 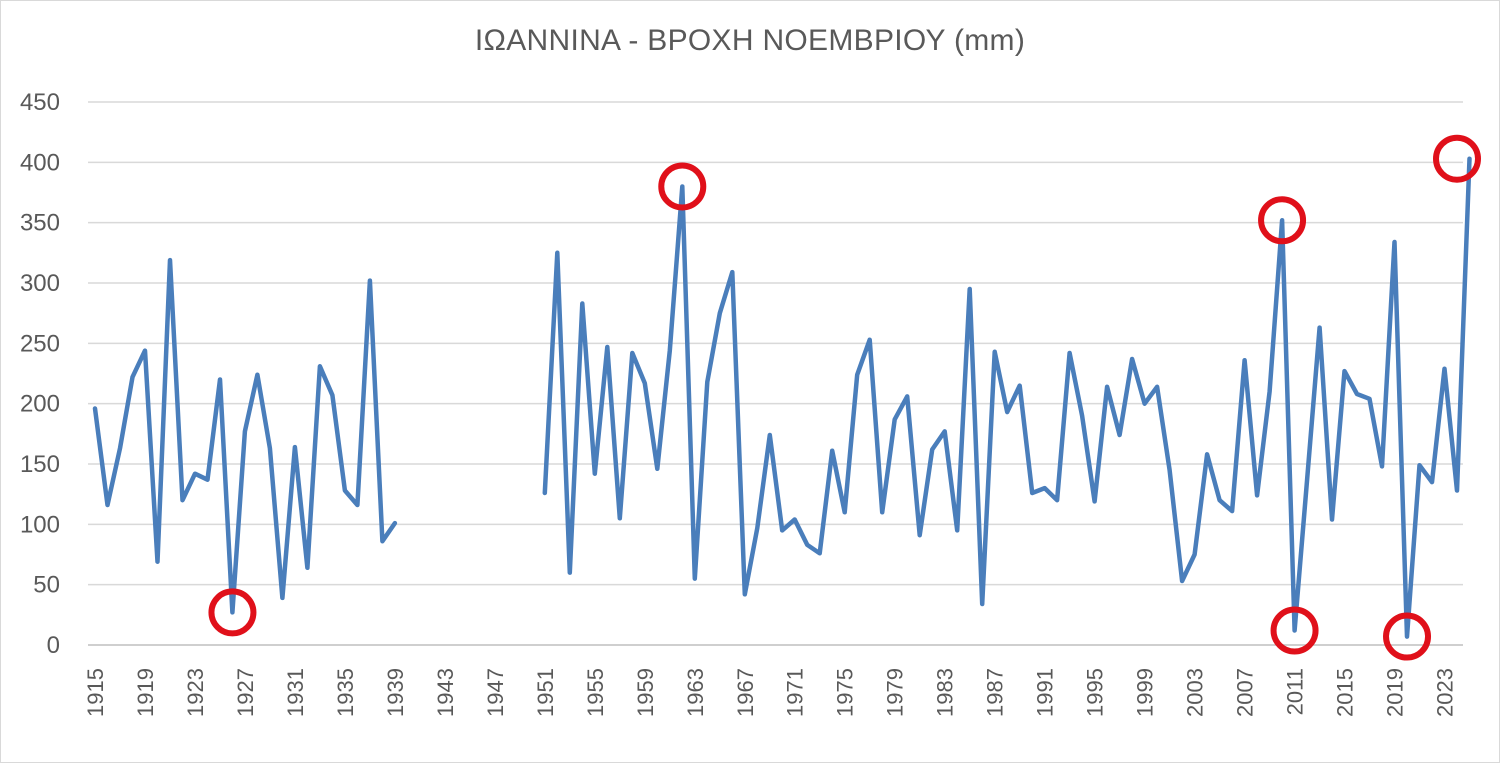 I want to click on y-tick-label: 150, so click(x=40, y=464).